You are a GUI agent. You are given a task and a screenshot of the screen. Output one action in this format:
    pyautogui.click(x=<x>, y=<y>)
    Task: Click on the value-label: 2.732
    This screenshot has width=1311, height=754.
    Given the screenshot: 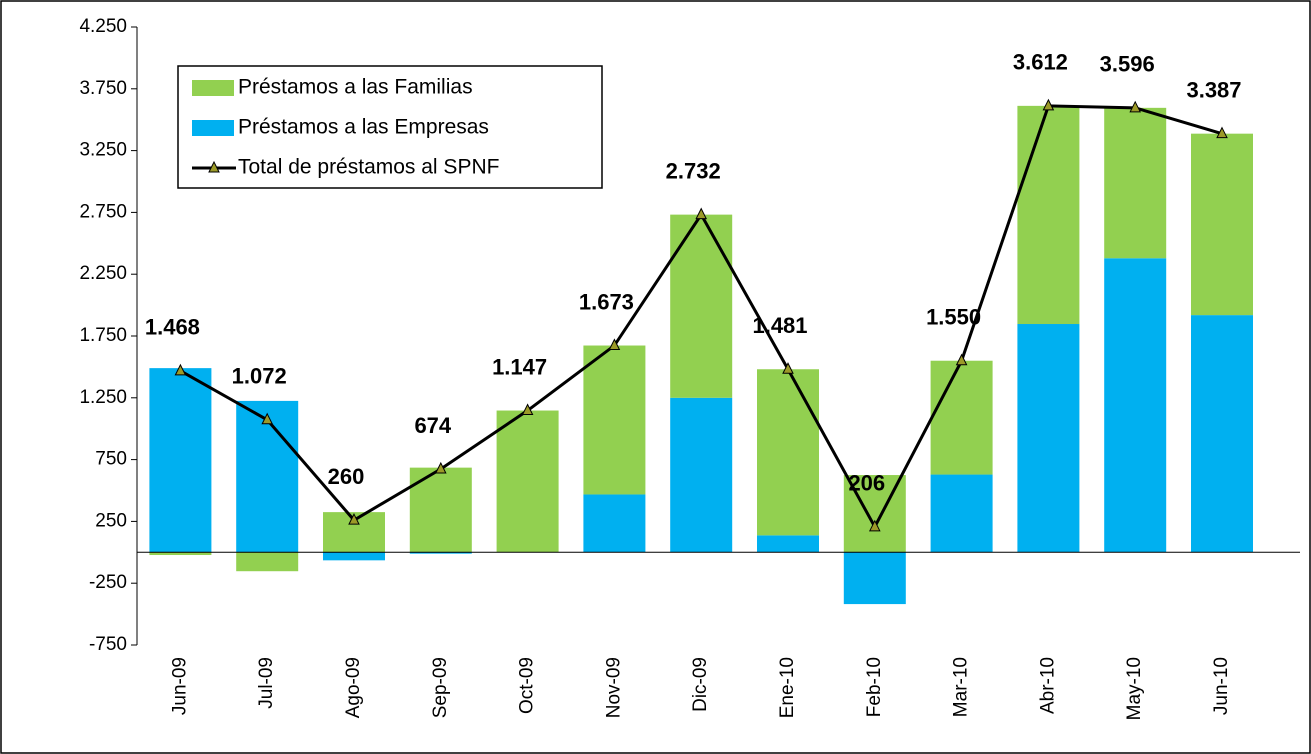 What is the action you would take?
    pyautogui.click(x=693, y=170)
    